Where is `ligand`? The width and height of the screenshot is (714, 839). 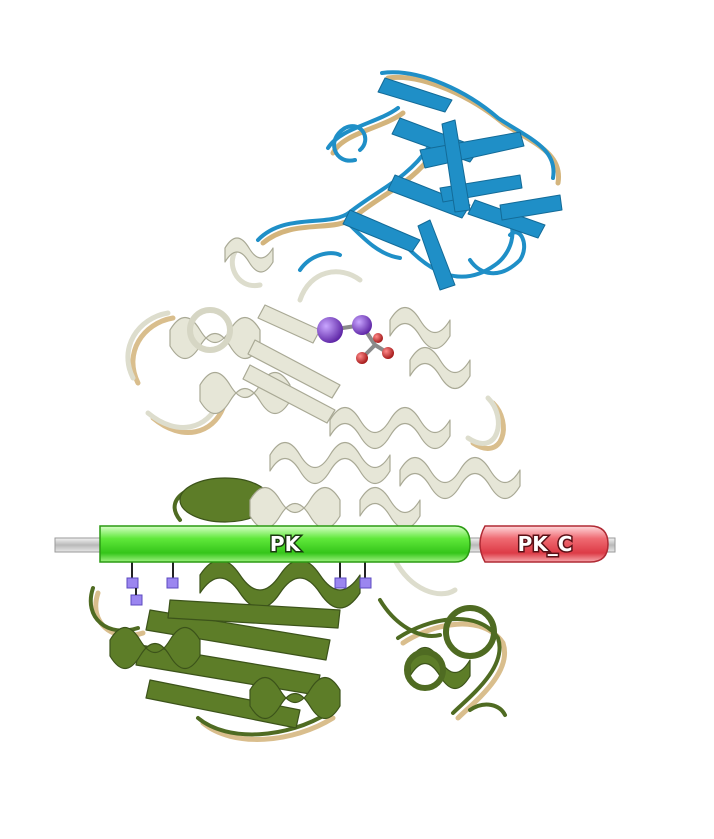
ligand is located at coordinates (355, 339).